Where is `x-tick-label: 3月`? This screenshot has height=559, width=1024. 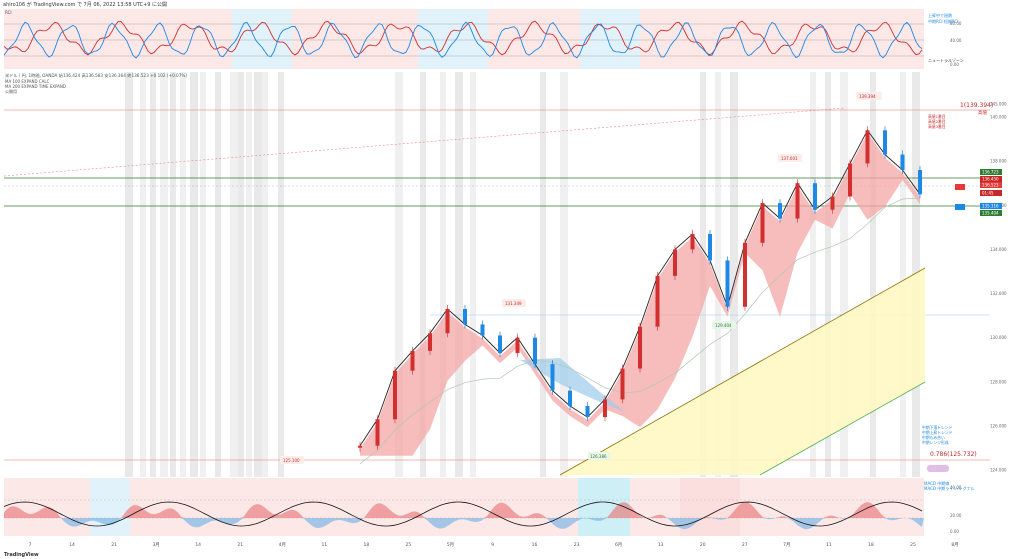
x-tick-label: 3月 is located at coordinates (155, 545).